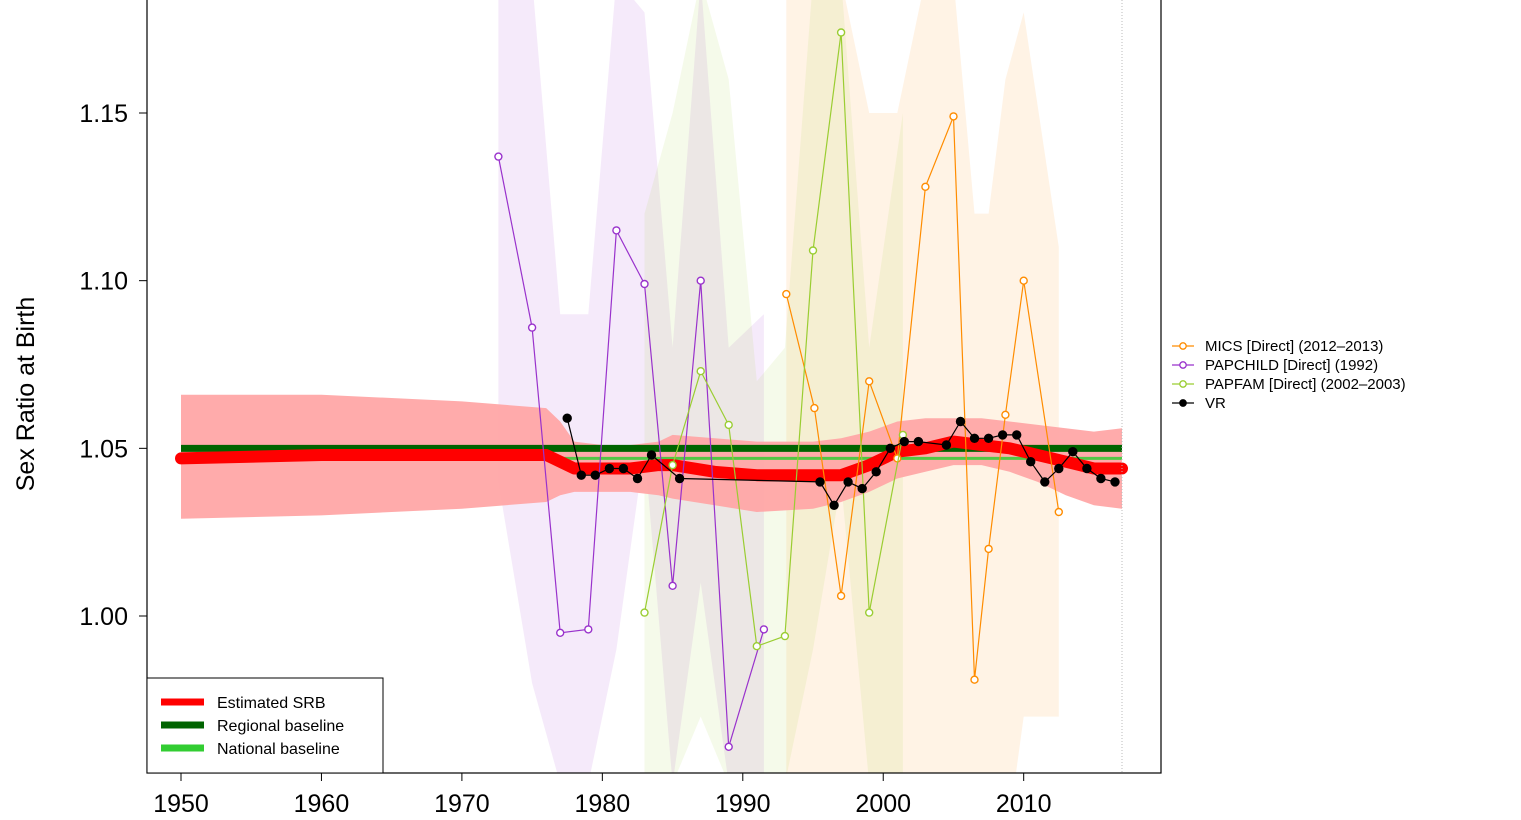  Describe the element at coordinates (278, 749) in the screenshot. I see `legend-label: National baseline` at that location.